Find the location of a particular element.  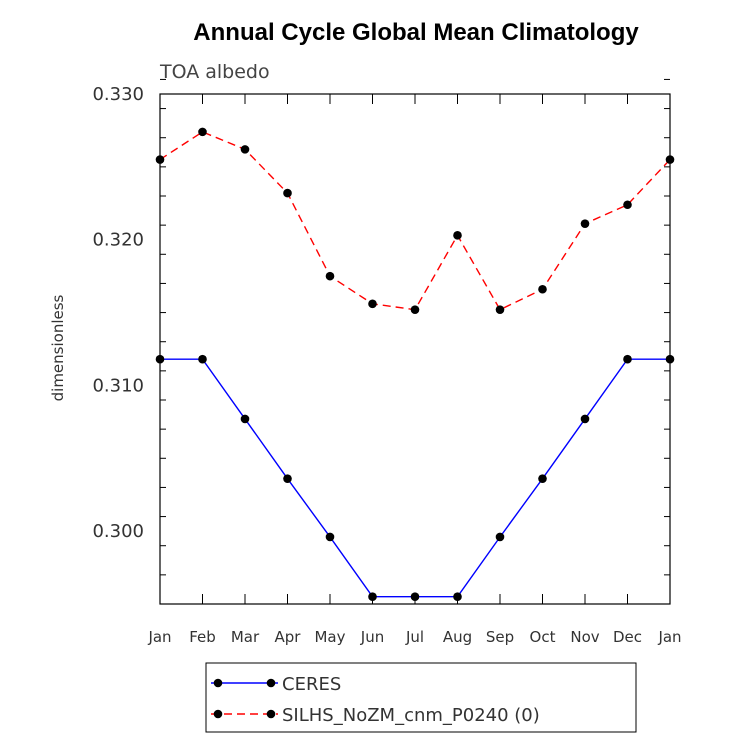

legend-entries: CERES SILHS_NoZM_cnm_P0240 (0) is located at coordinates (375, 700).